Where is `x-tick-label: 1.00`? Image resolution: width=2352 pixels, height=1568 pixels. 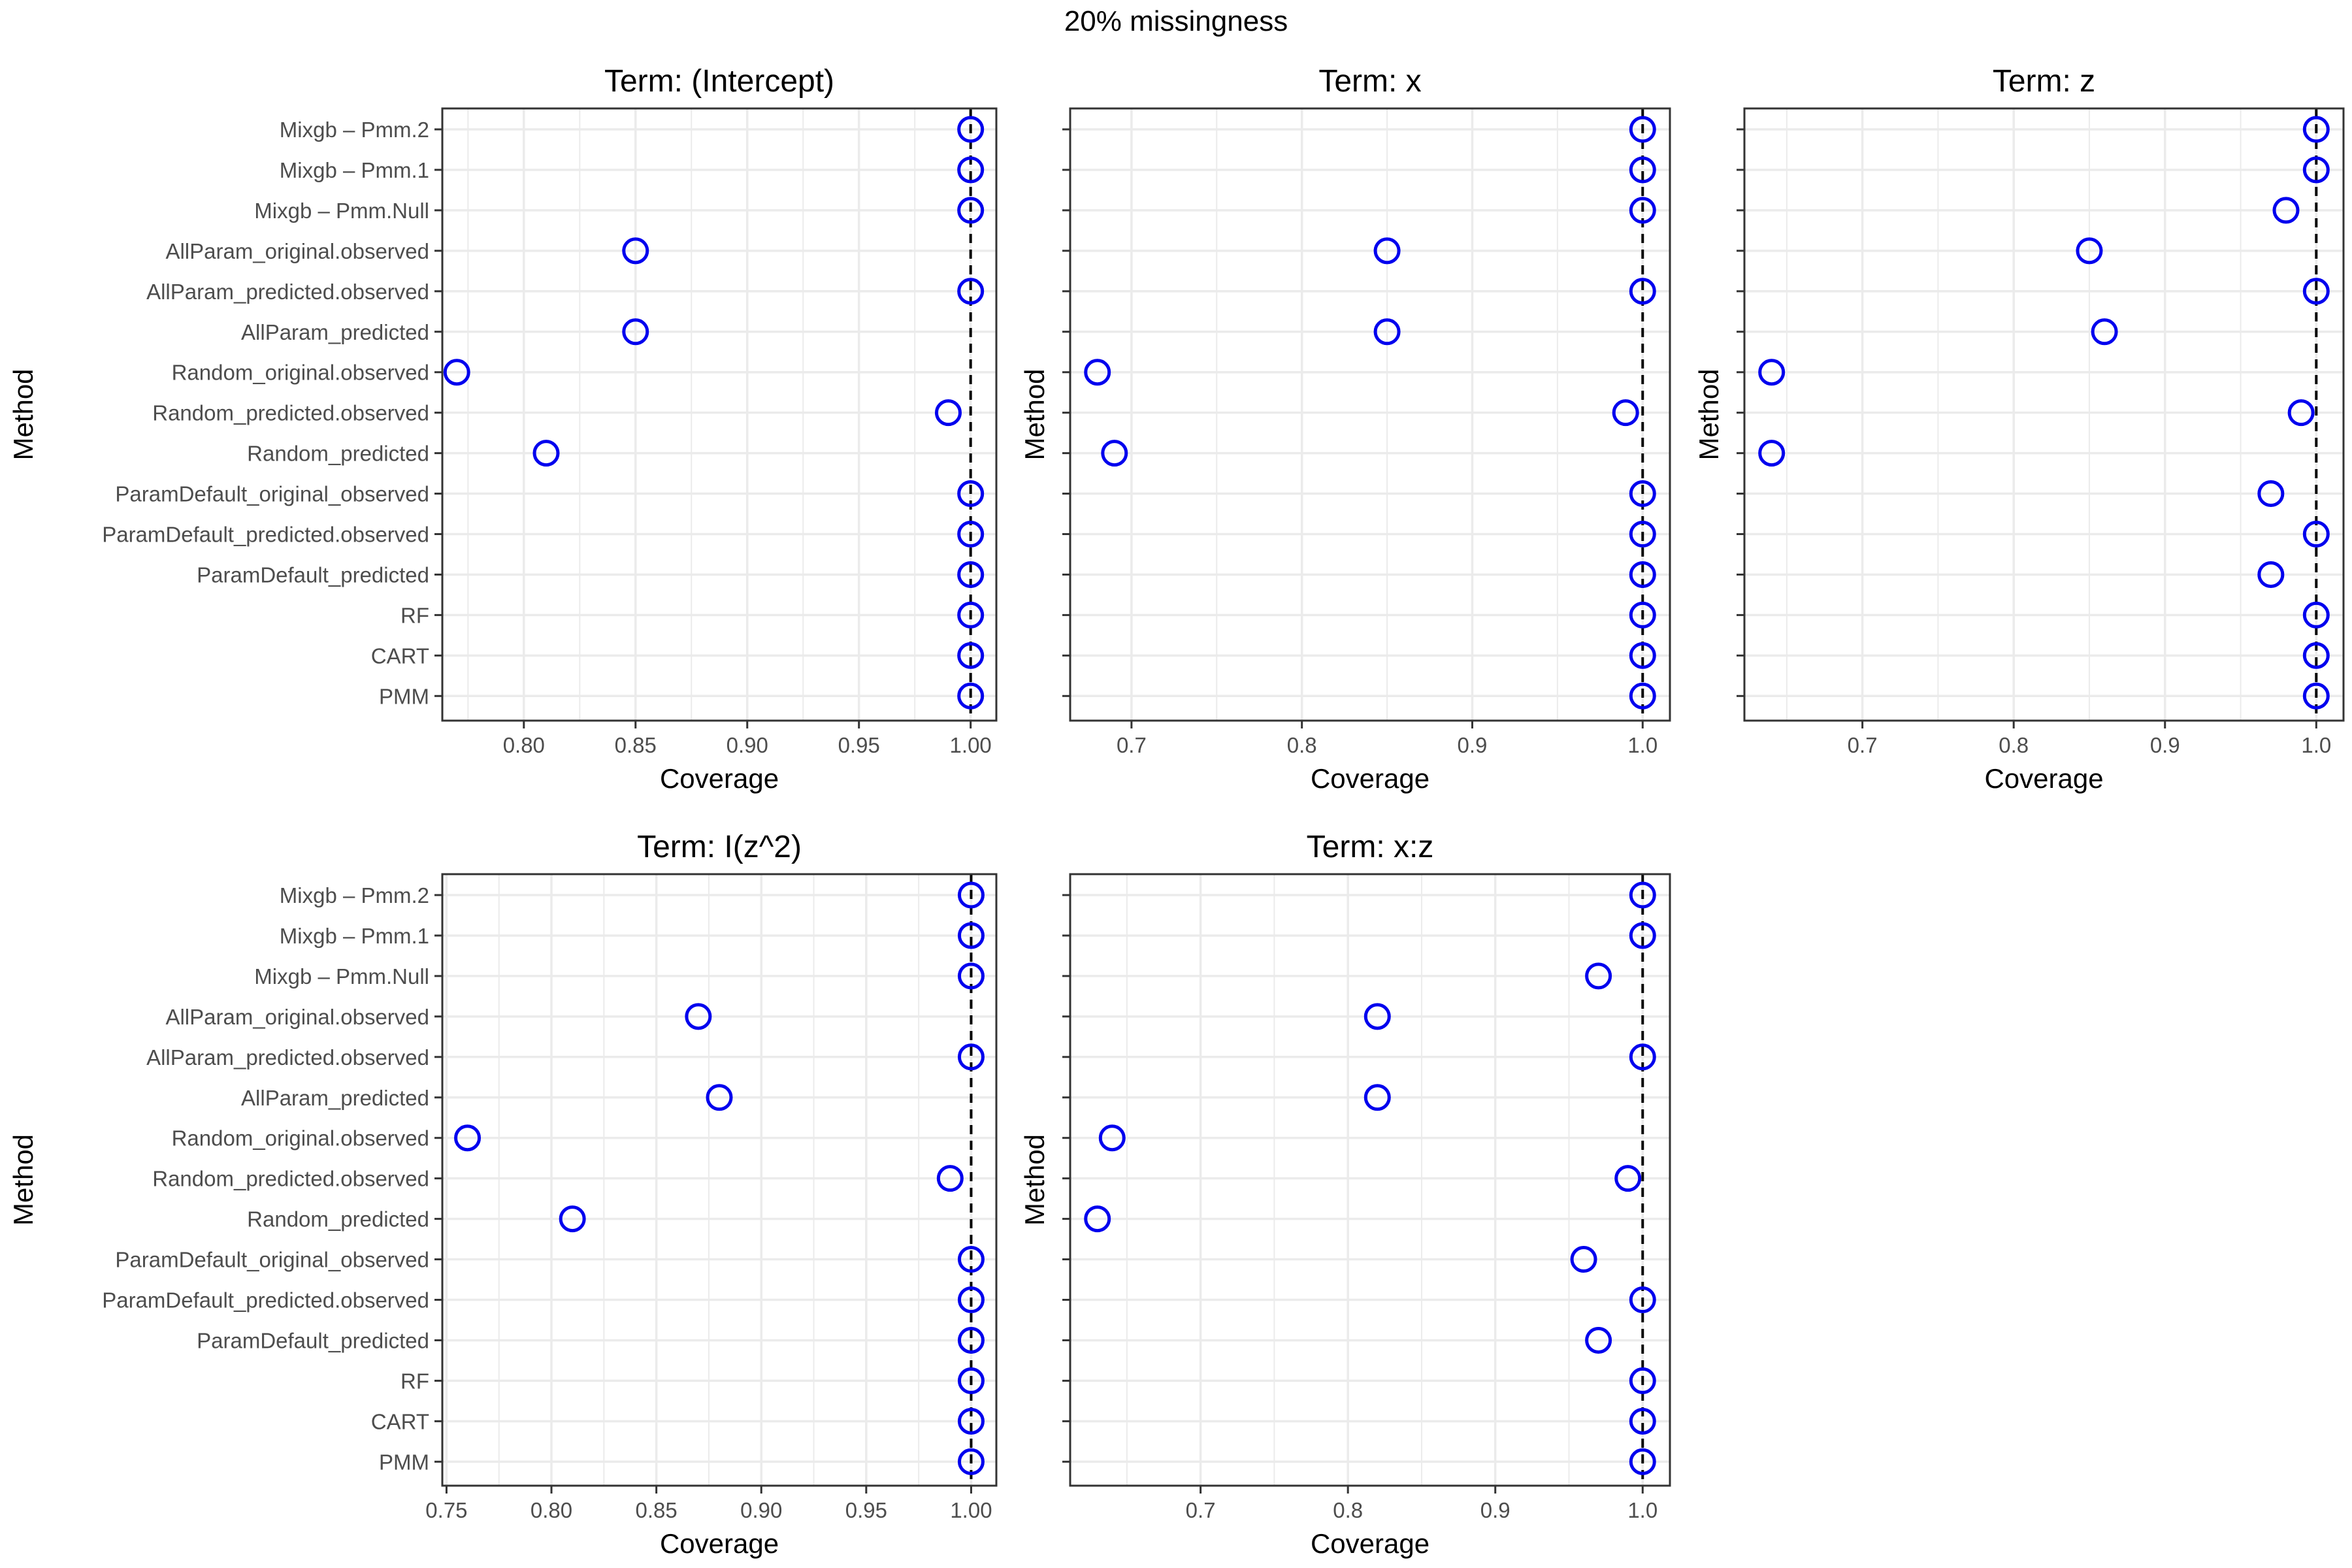
x-tick-label: 1.00 is located at coordinates (971, 745).